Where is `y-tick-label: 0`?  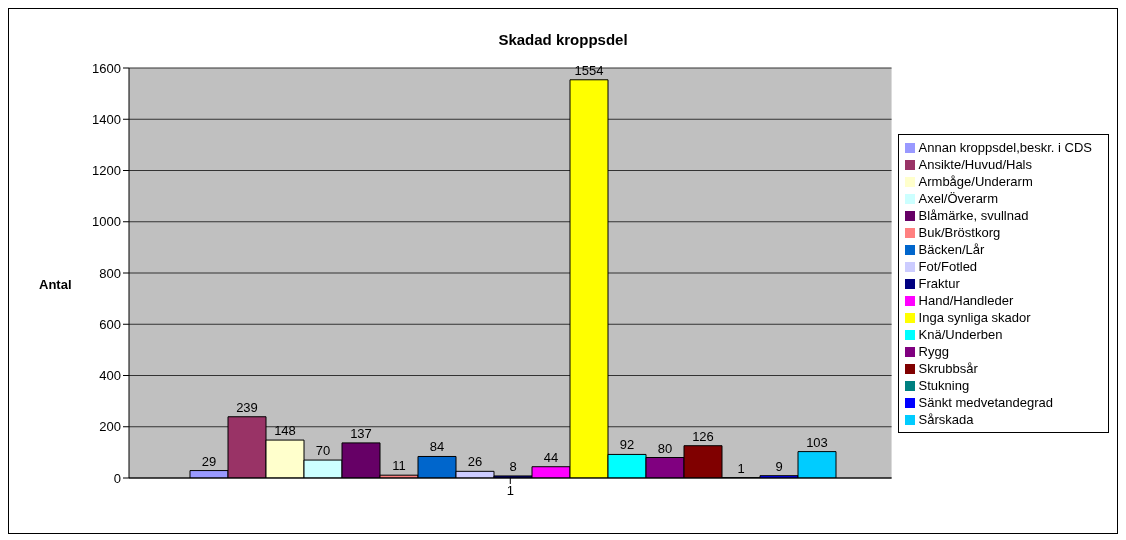 y-tick-label: 0 is located at coordinates (117, 478).